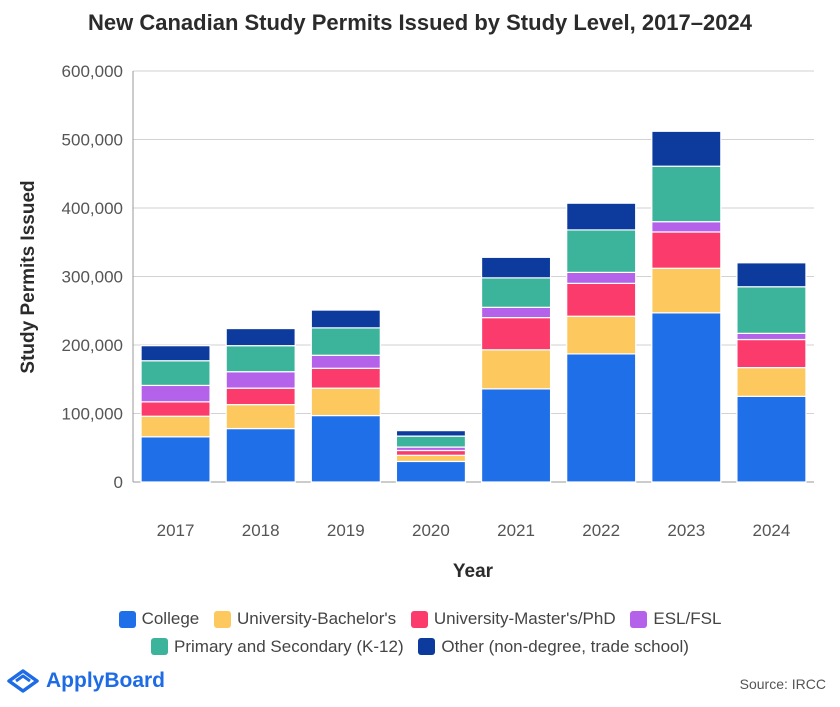 This screenshot has width=840, height=707. Describe the element at coordinates (473, 571) in the screenshot. I see `x-axis-title: Year` at that location.